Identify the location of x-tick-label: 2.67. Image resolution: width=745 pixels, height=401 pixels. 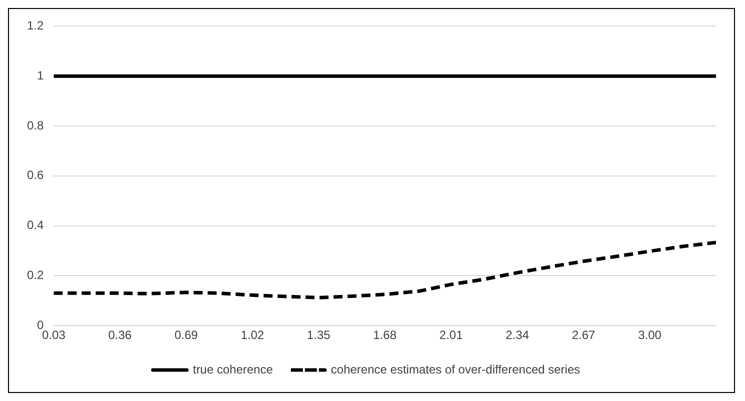
(584, 335).